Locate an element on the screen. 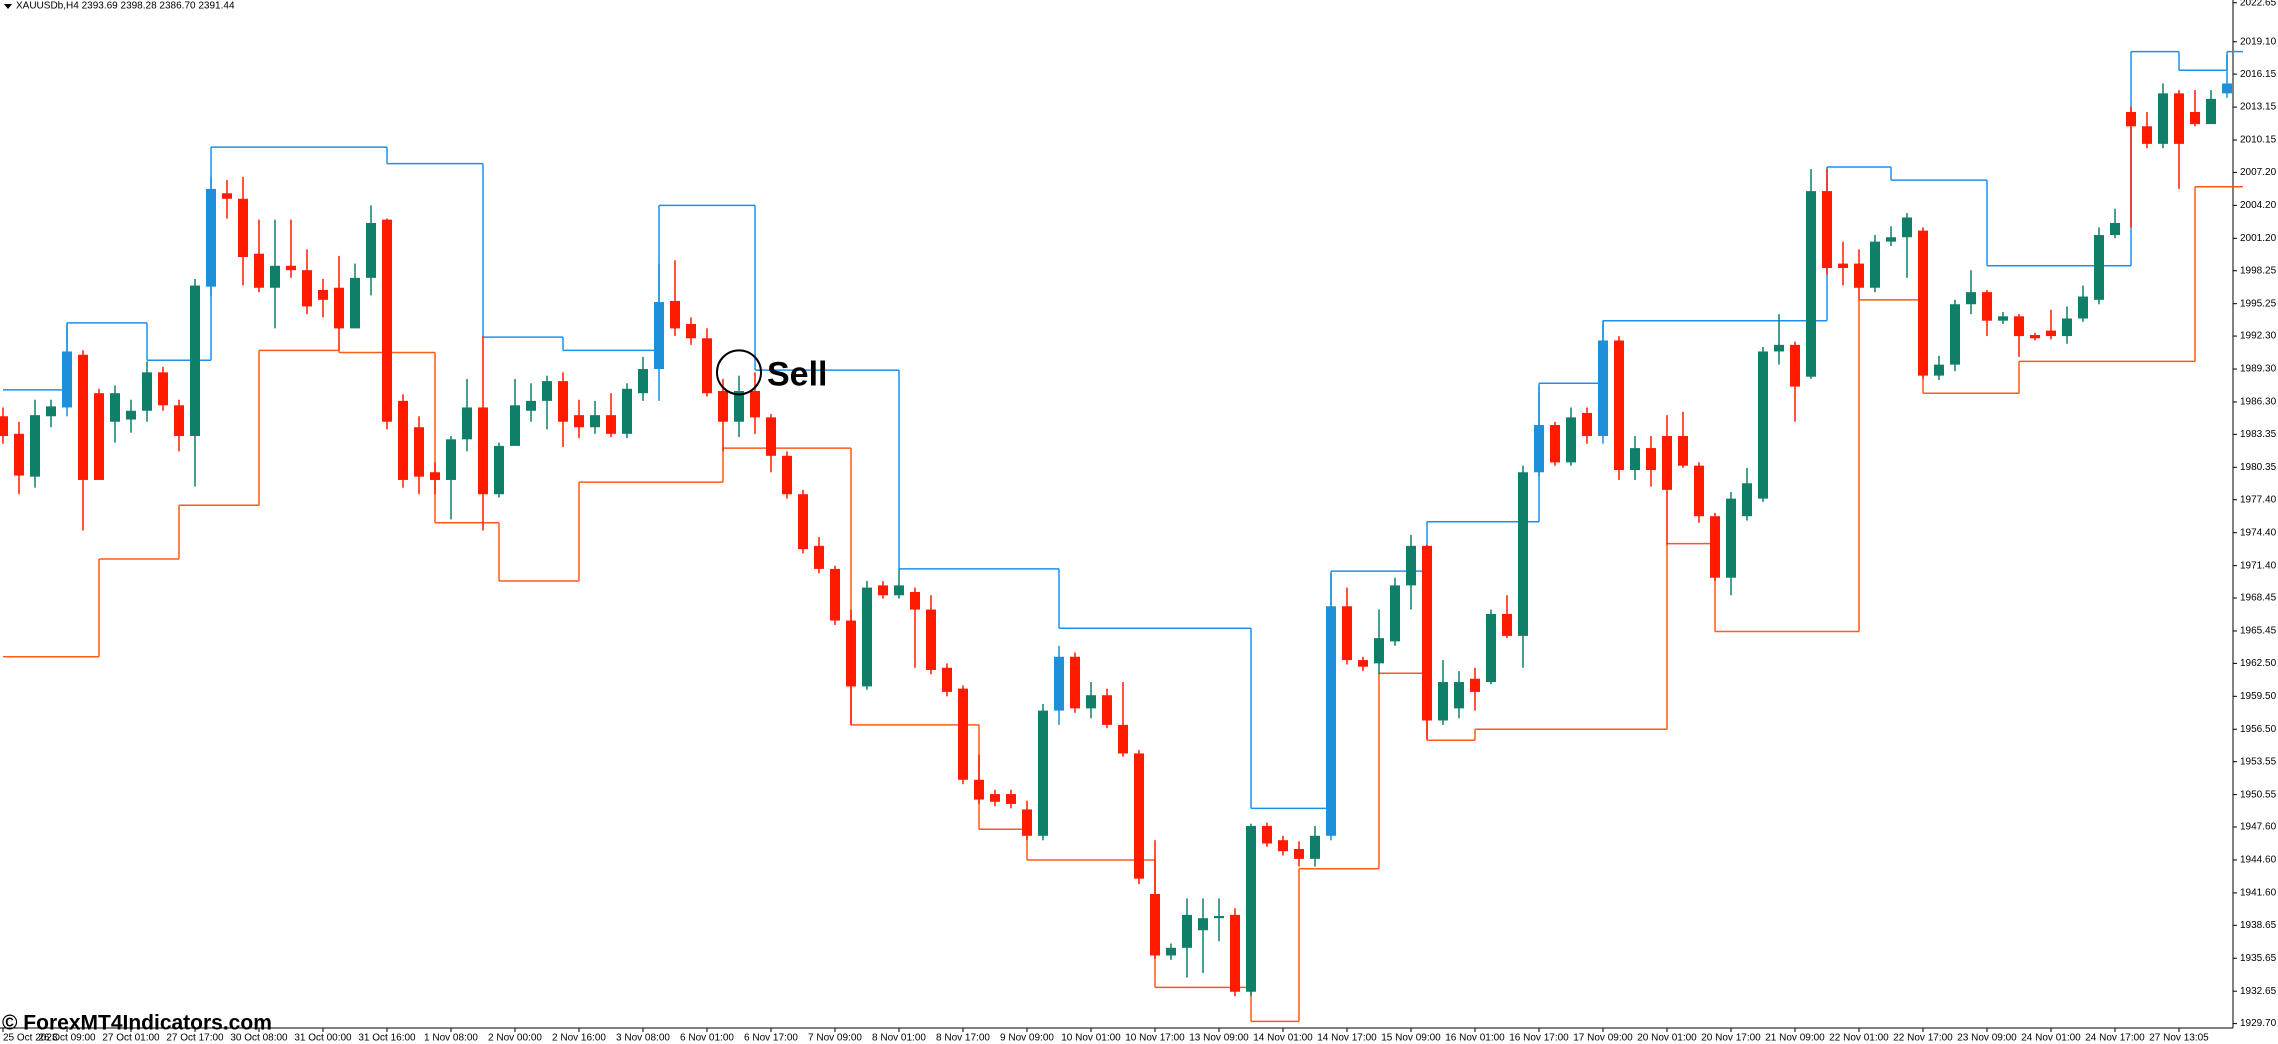 The width and height of the screenshot is (2278, 1044). x-tick-label: 27 Nov 13:05 is located at coordinates (2179, 1038).